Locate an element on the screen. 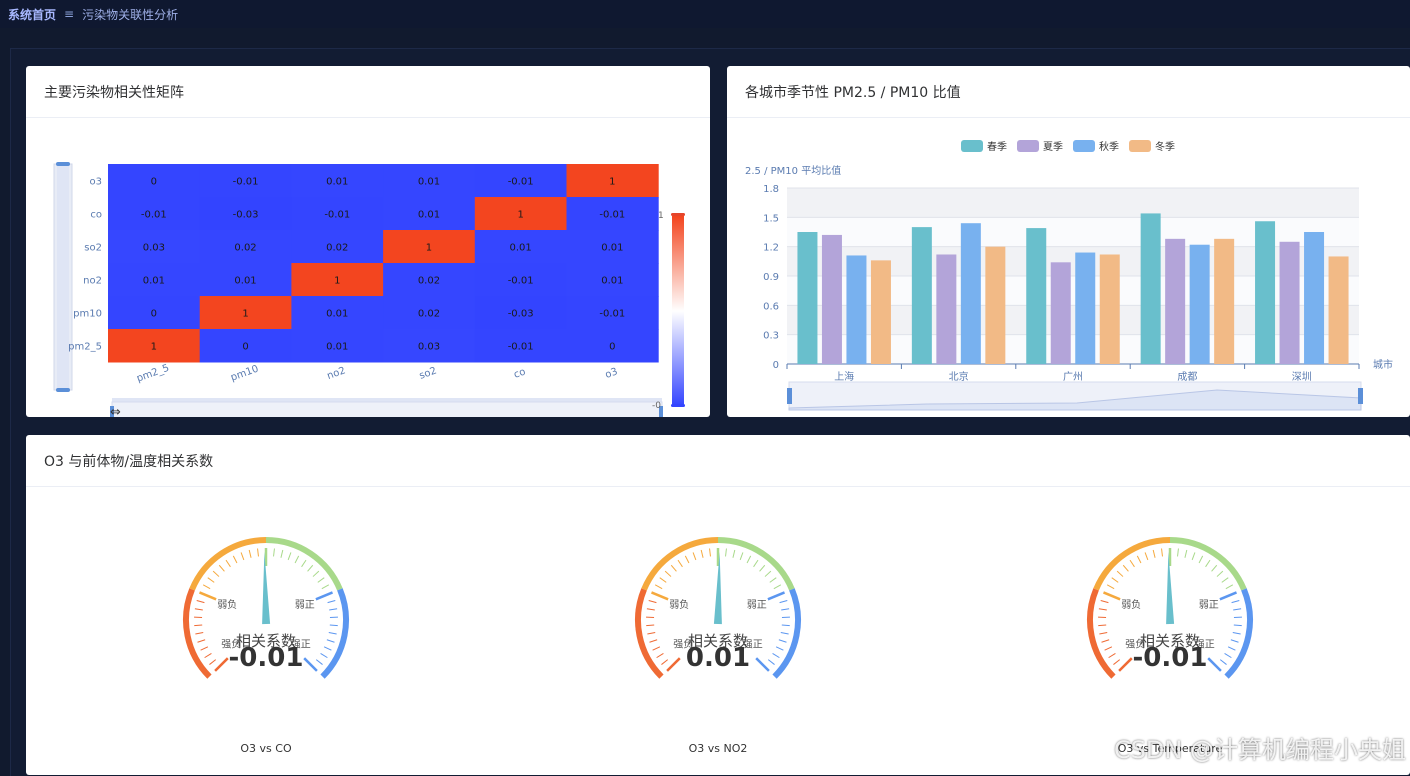 This screenshot has height=776, width=1410. legend-swatch is located at coordinates (1028, 146).